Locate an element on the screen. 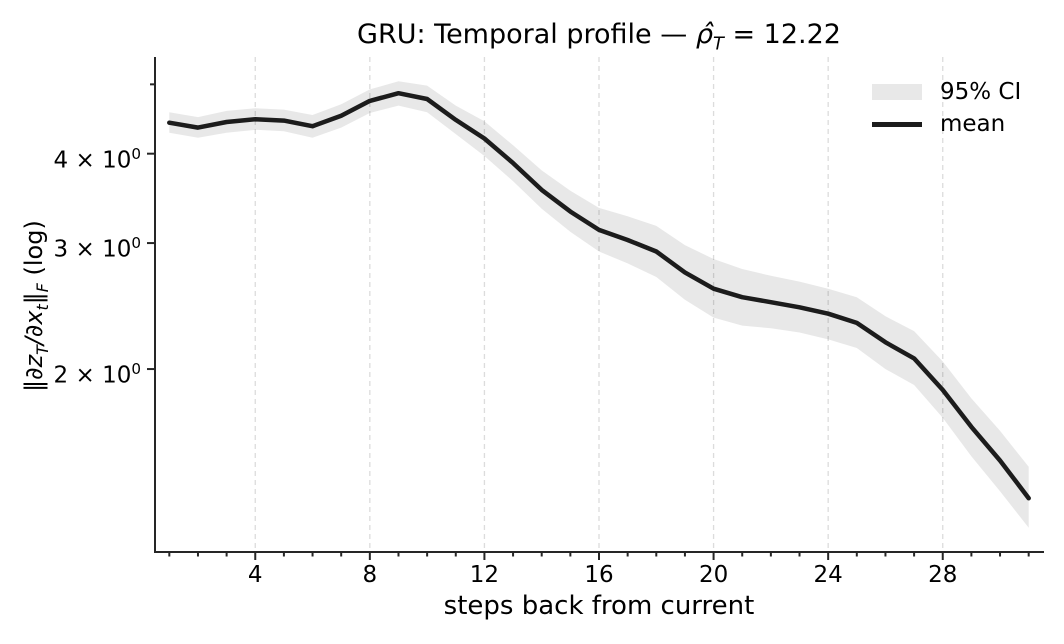 This screenshot has height=644, width=1064. mean-line-swatch is located at coordinates (897, 124).